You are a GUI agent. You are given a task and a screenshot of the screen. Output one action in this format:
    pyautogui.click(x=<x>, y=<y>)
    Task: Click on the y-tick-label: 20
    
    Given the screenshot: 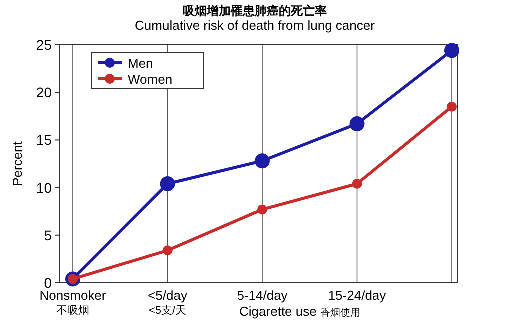 What is the action you would take?
    pyautogui.click(x=44, y=92)
    